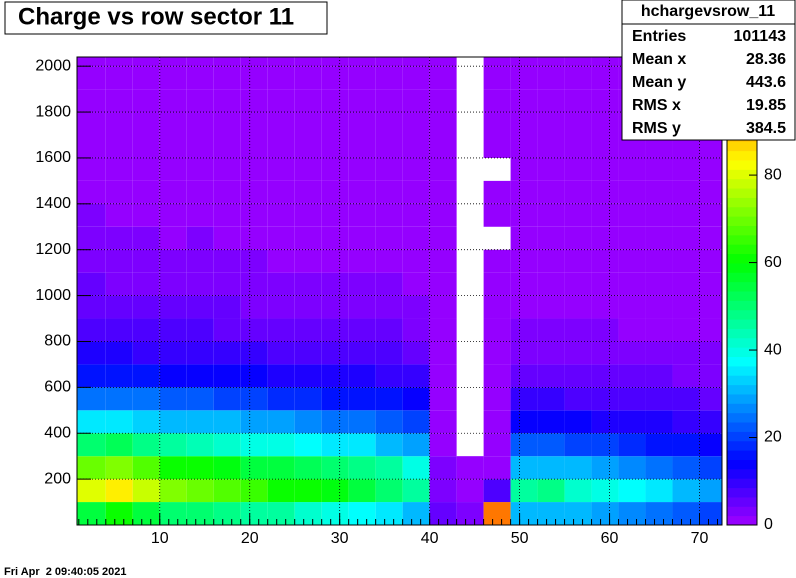 The image size is (796, 578). Describe the element at coordinates (656, 105) in the screenshot. I see `stats-label: RMS x` at that location.